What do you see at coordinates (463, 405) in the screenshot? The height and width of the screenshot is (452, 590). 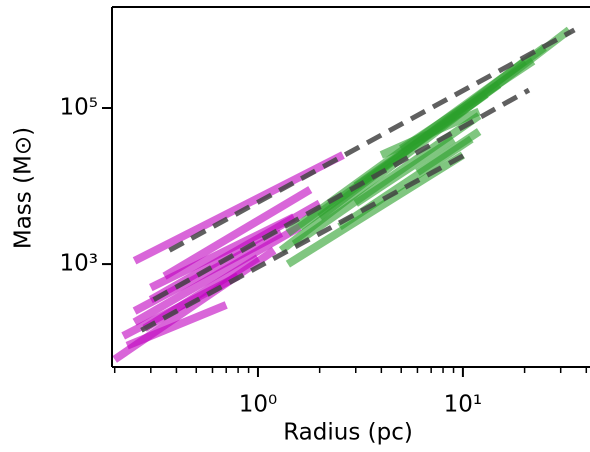 I see `x-tick-label: 10¹` at bounding box center [463, 405].